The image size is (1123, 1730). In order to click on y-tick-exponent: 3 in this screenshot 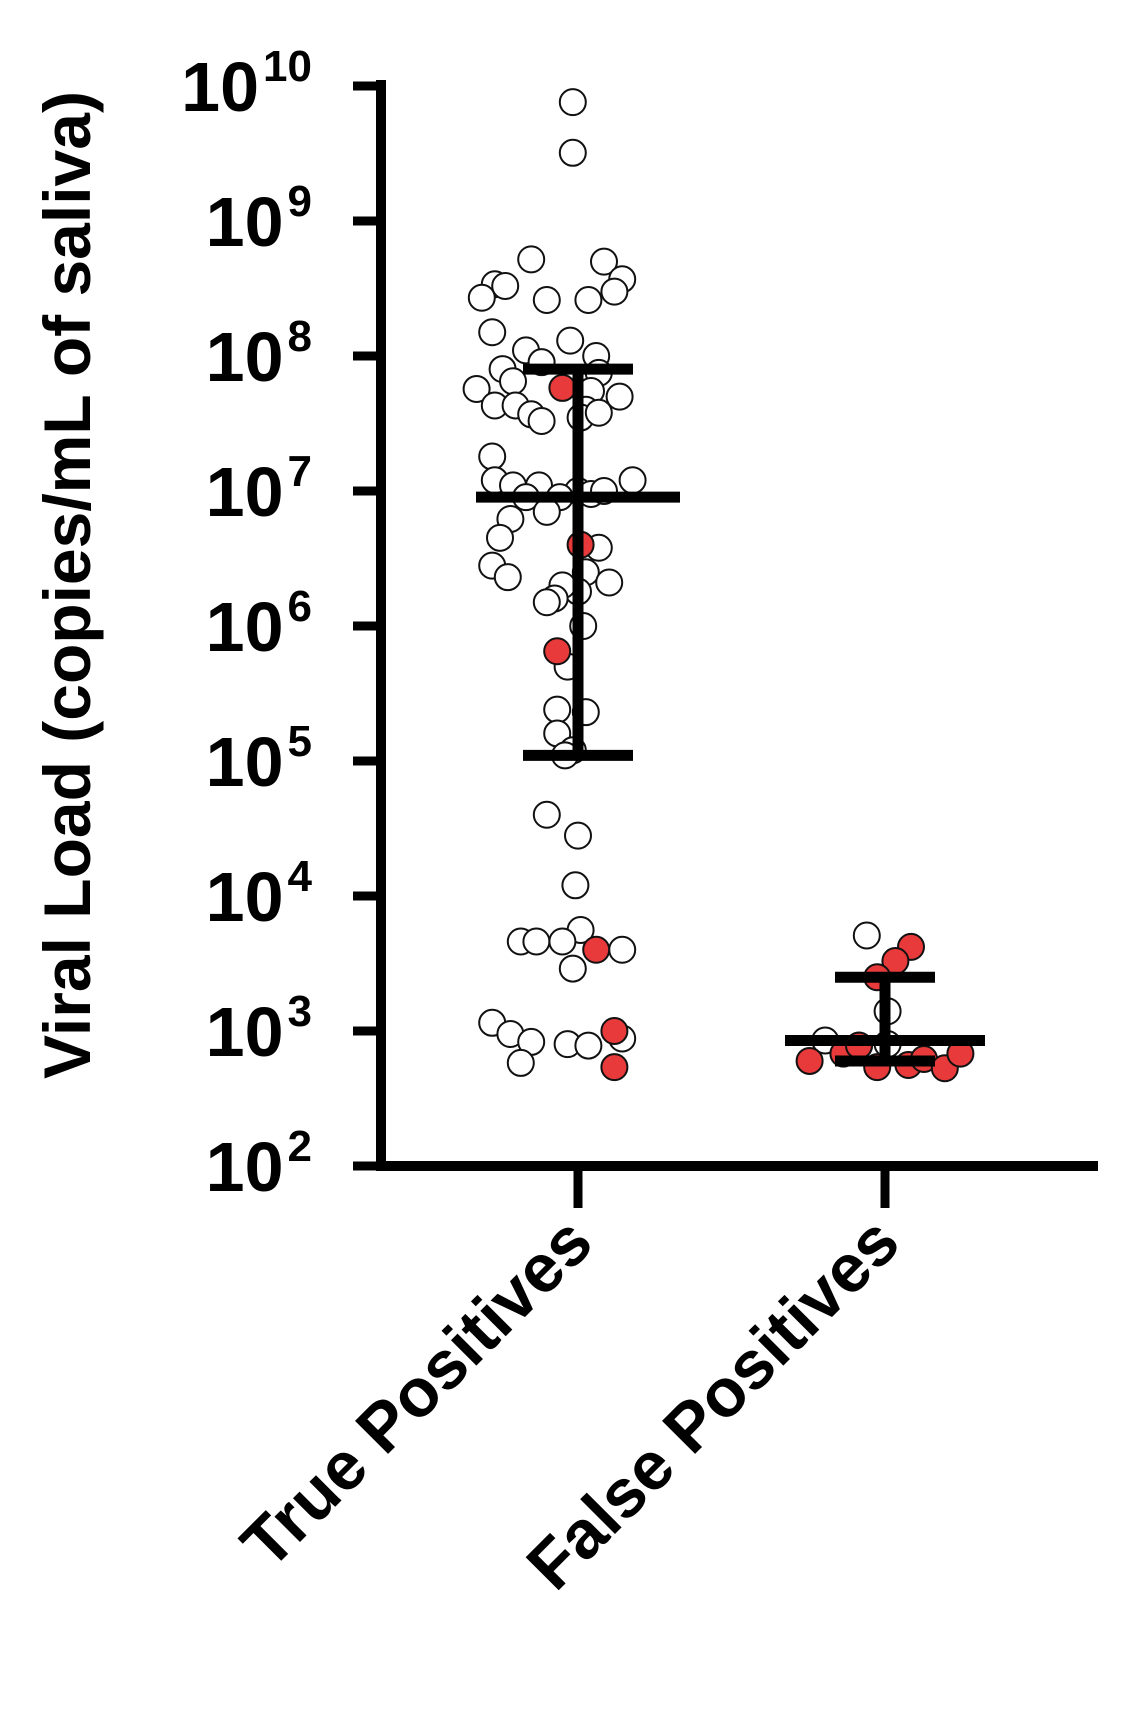, I will do `click(300, 1011)`.